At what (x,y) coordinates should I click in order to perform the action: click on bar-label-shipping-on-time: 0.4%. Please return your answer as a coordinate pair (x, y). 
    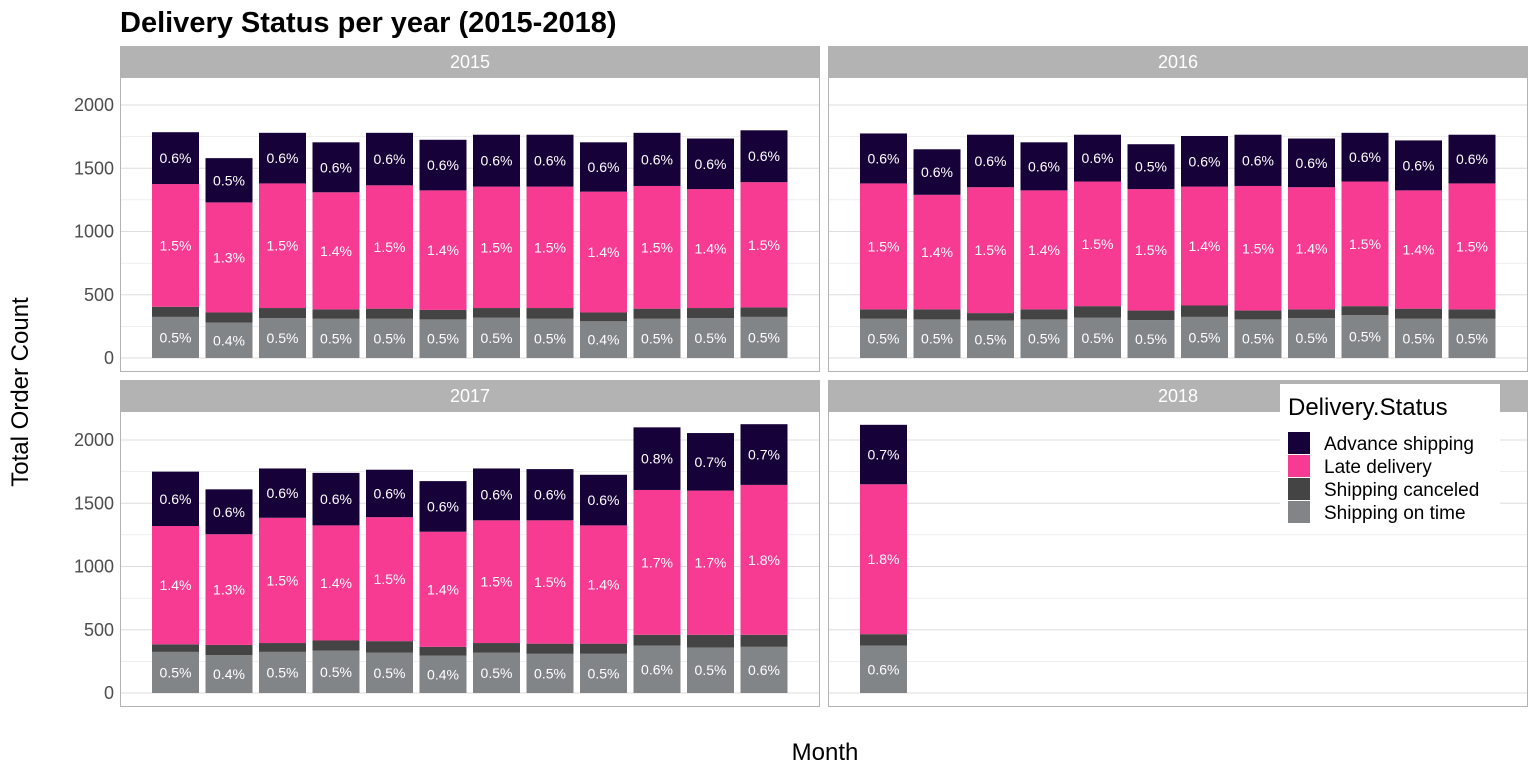
    Looking at the image, I should click on (604, 340).